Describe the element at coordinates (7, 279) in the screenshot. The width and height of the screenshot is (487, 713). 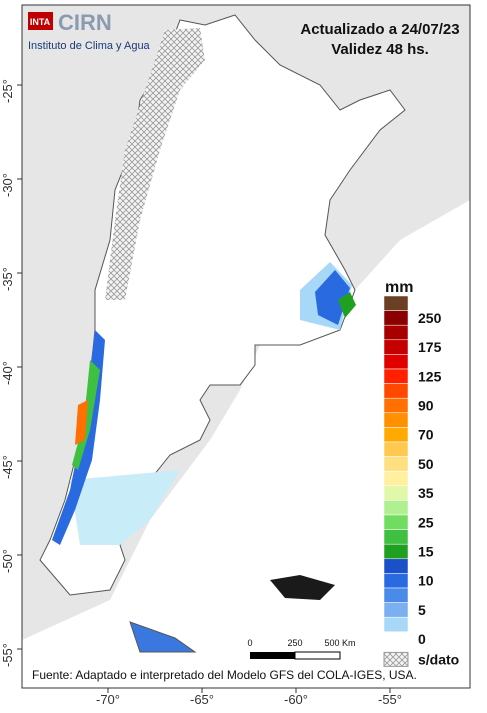
I see `lat-tick-label: -35°` at that location.